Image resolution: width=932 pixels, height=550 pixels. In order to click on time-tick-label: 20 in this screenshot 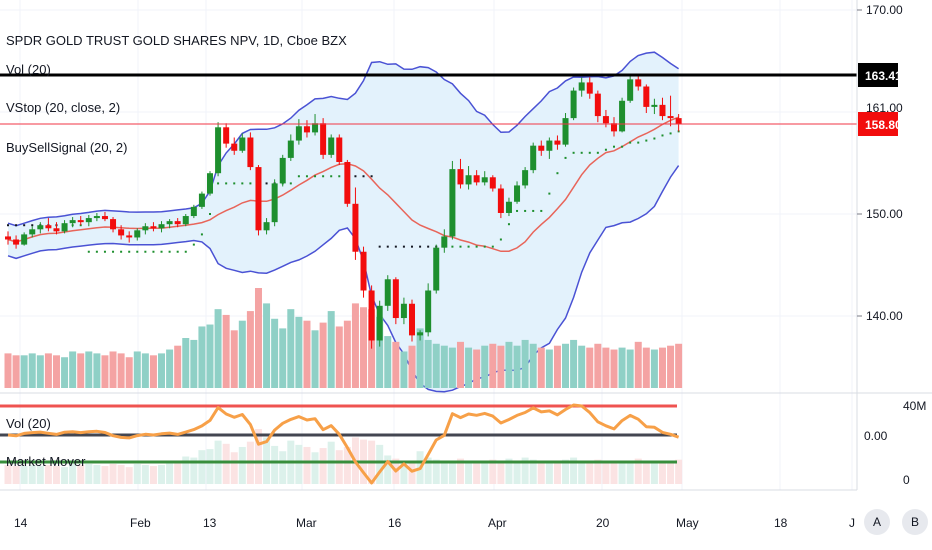, I will do `click(603, 523)`.